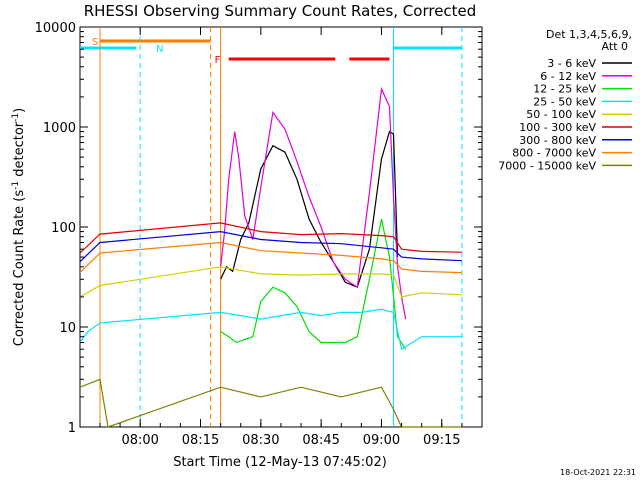  I want to click on y-tick-label-100: 100, so click(63, 228).